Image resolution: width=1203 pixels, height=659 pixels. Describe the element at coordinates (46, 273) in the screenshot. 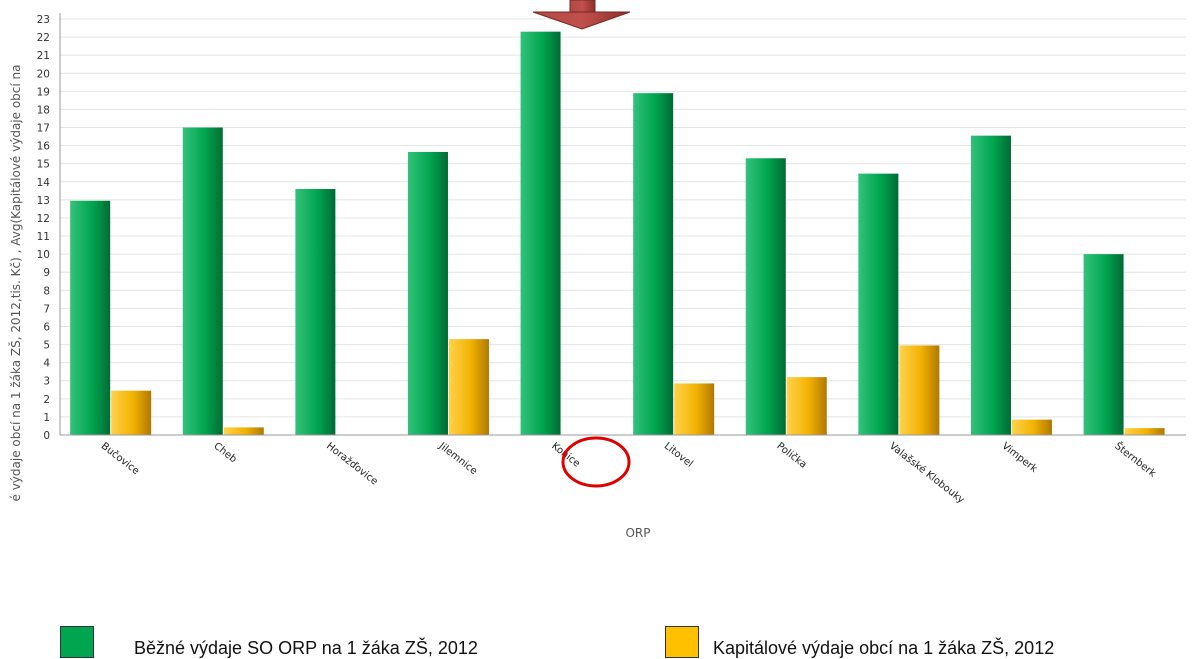

I see `y-tick-label: 9` at that location.